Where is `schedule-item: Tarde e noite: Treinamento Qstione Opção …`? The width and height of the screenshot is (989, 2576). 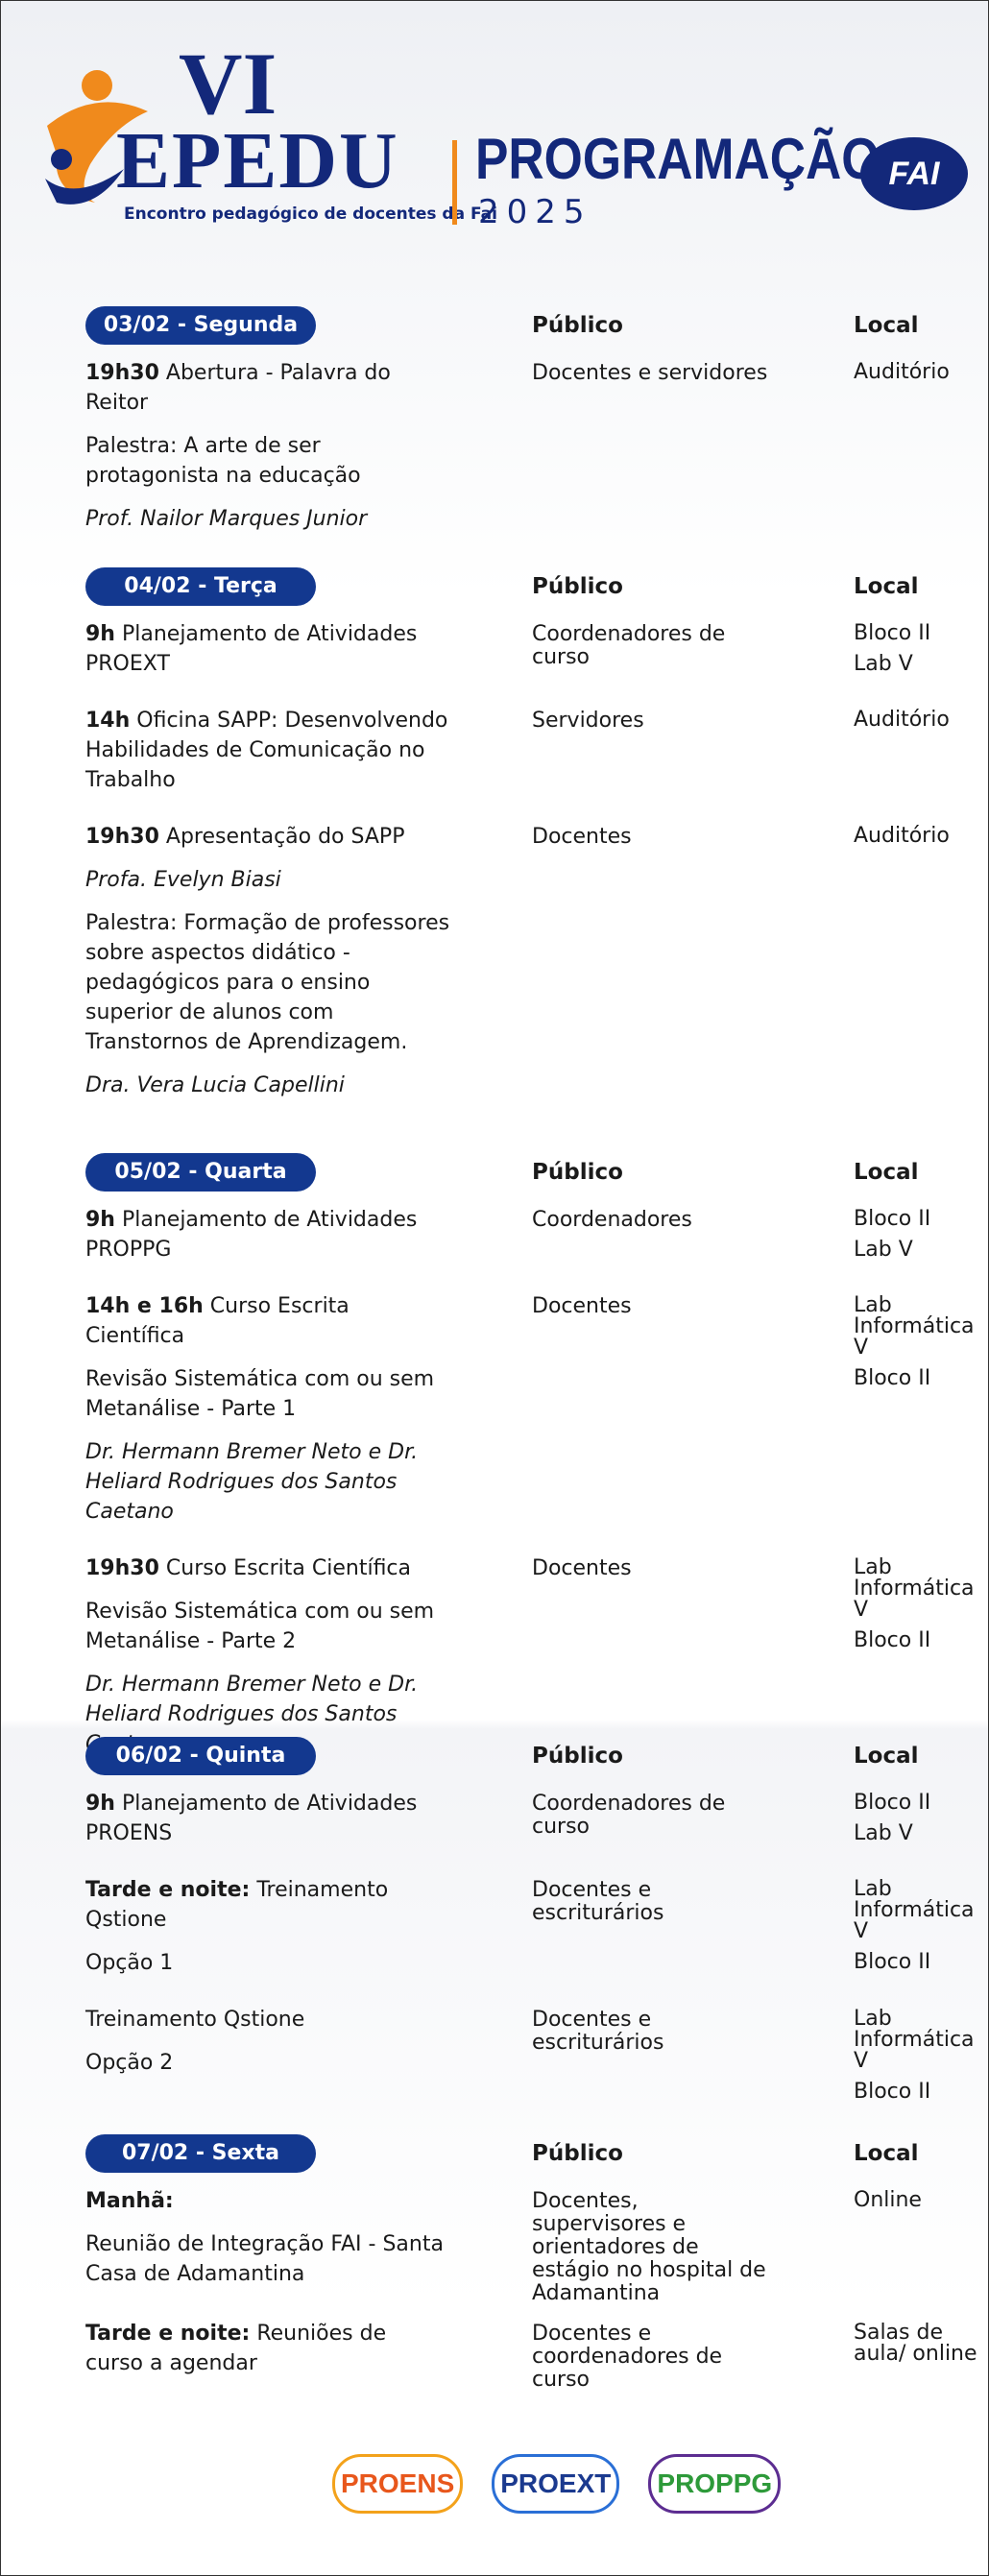
schedule-item: Tarde e noite: Treinamento Qstione Opção … is located at coordinates (536, 1933).